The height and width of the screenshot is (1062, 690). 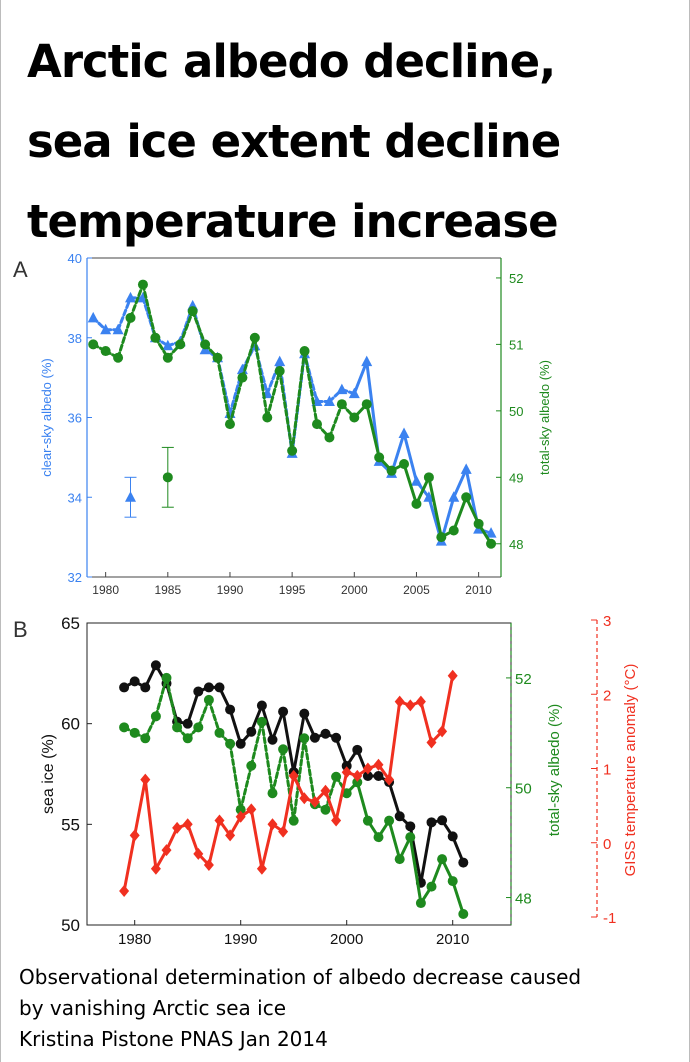 What do you see at coordinates (516, 411) in the screenshot?
I see `panel-a-right-tick-label: 50` at bounding box center [516, 411].